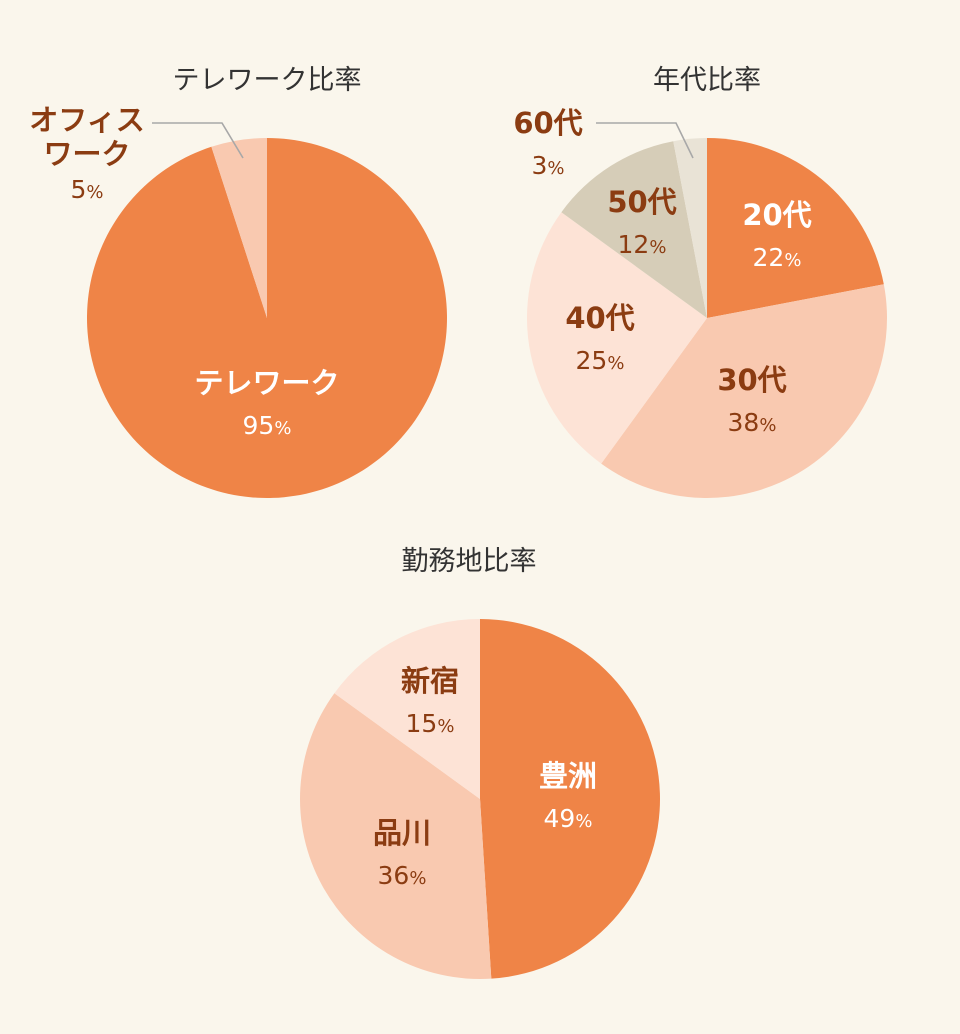 This screenshot has width=960, height=1034. Describe the element at coordinates (600, 360) in the screenshot. I see `slice-value-1-2: 25%` at that location.